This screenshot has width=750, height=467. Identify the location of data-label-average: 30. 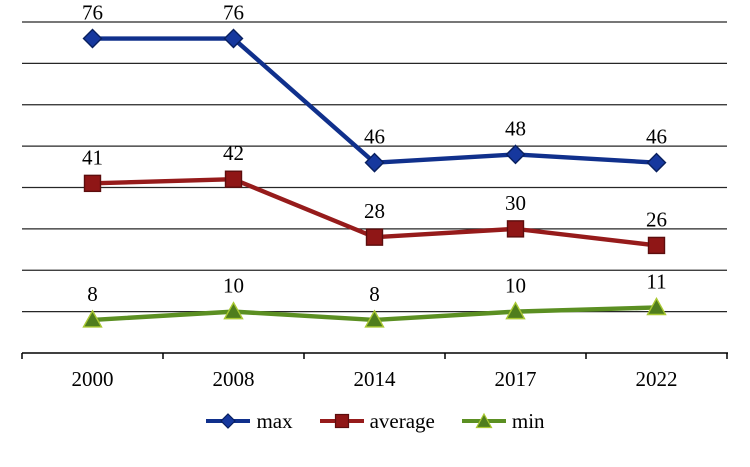
(515, 203).